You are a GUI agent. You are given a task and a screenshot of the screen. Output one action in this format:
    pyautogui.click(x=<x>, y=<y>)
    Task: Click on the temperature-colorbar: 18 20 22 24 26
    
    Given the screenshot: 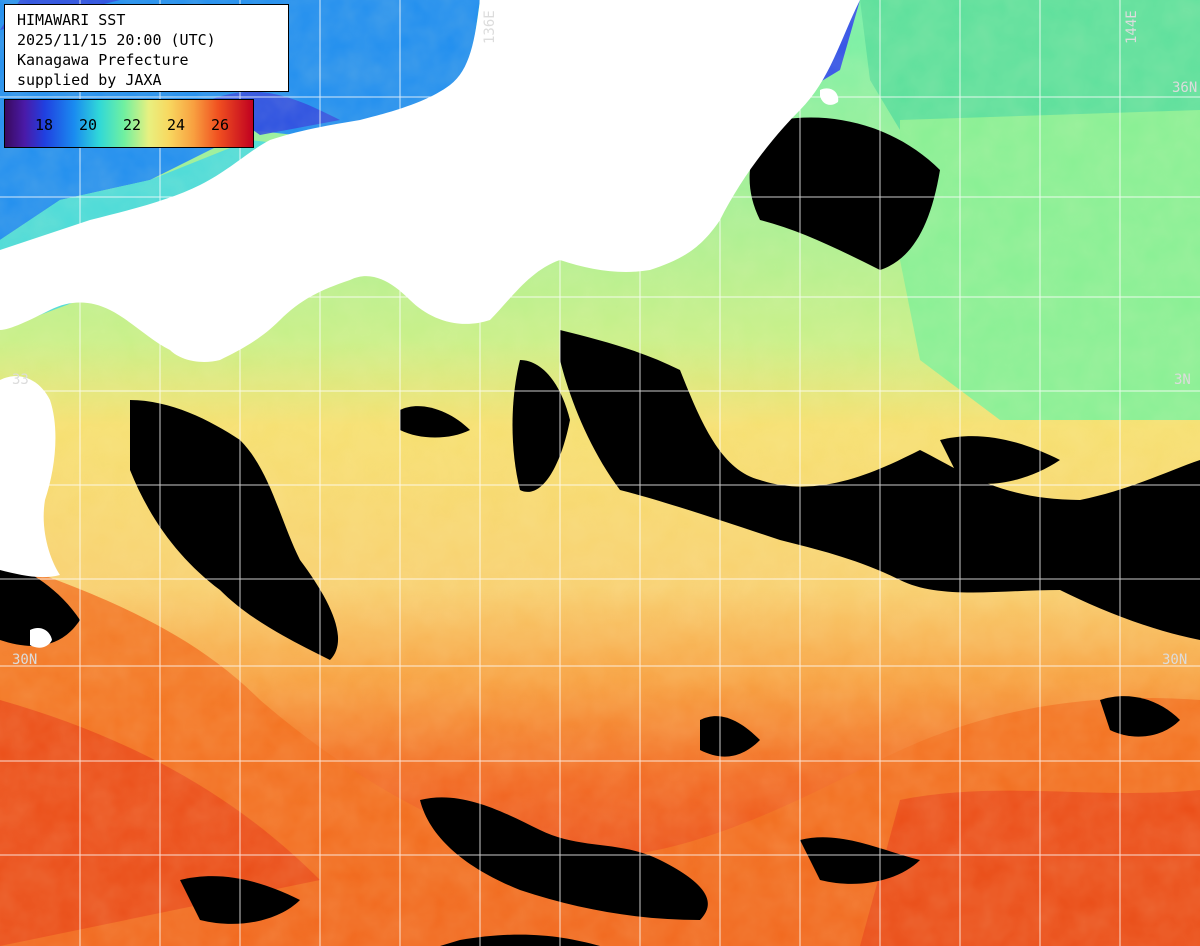 What is the action you would take?
    pyautogui.click(x=129, y=123)
    